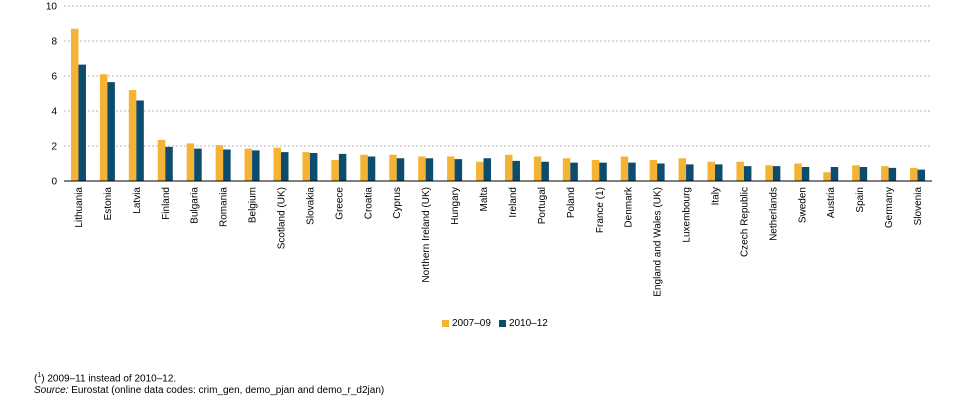 The width and height of the screenshot is (980, 419). I want to click on category-label: Belgium, so click(253, 205).